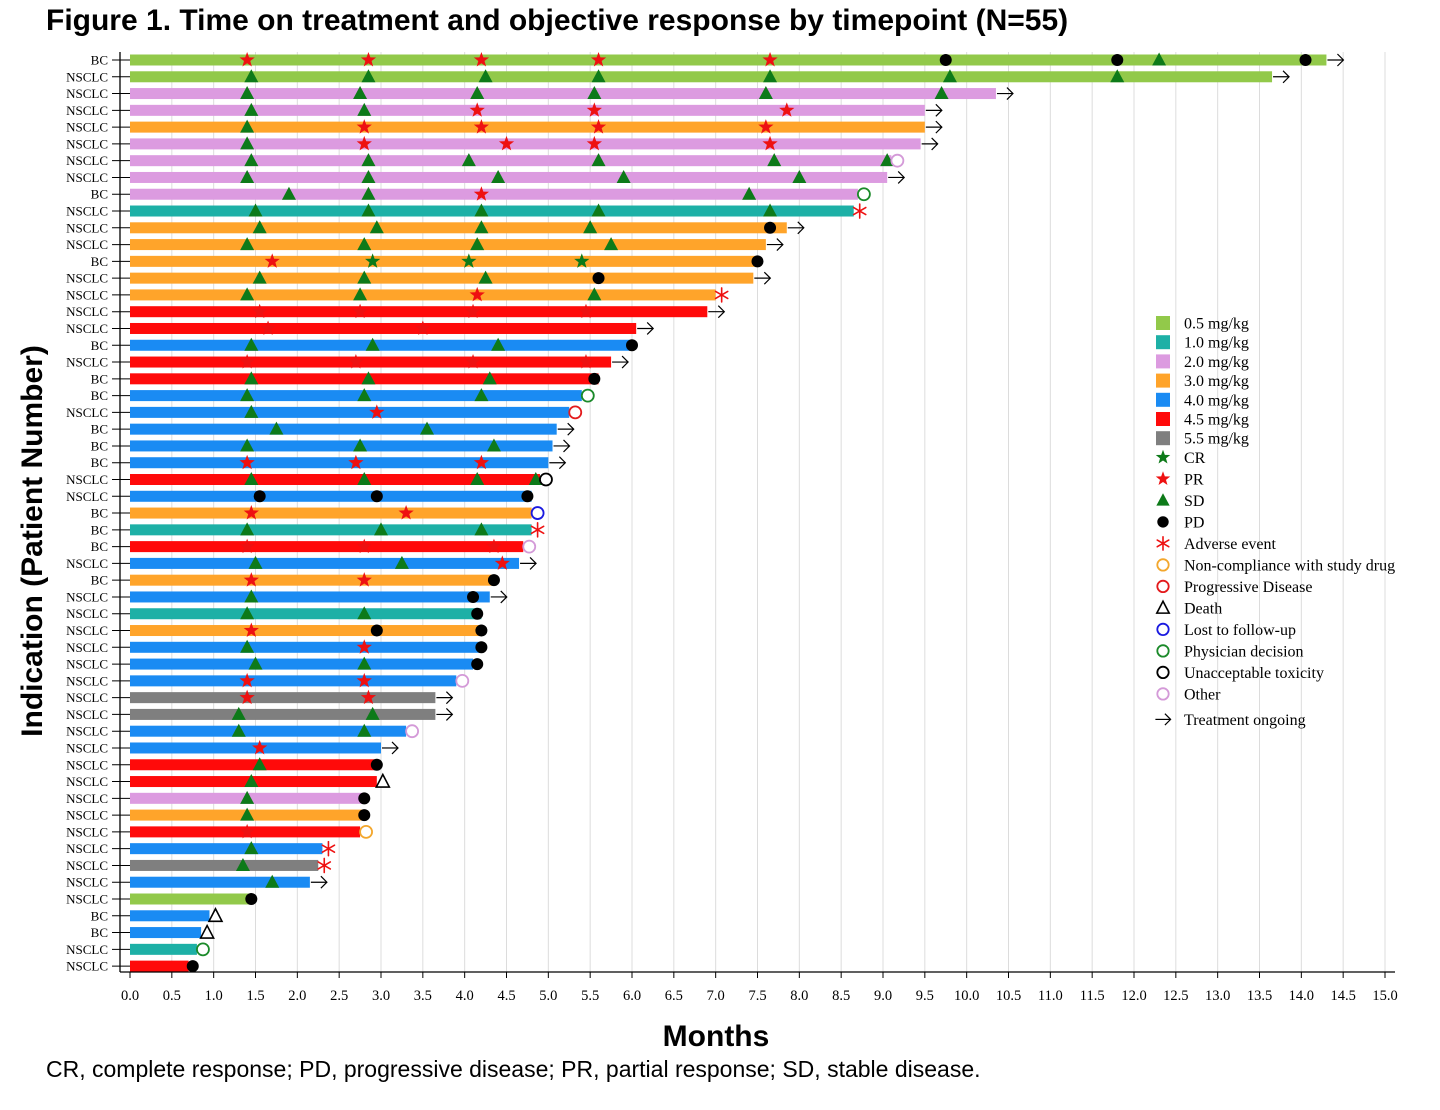 Image resolution: width=1440 pixels, height=1110 pixels. Describe the element at coordinates (1203, 608) in the screenshot. I see `legend-label: Death` at that location.